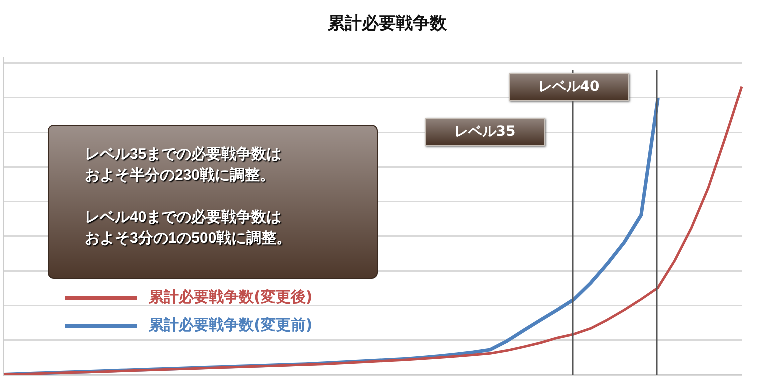 This screenshot has width=775, height=391. I want to click on annotation: レベル35までの必要戦争数はおよそ半分の230戦に調整。, so click(184, 165).